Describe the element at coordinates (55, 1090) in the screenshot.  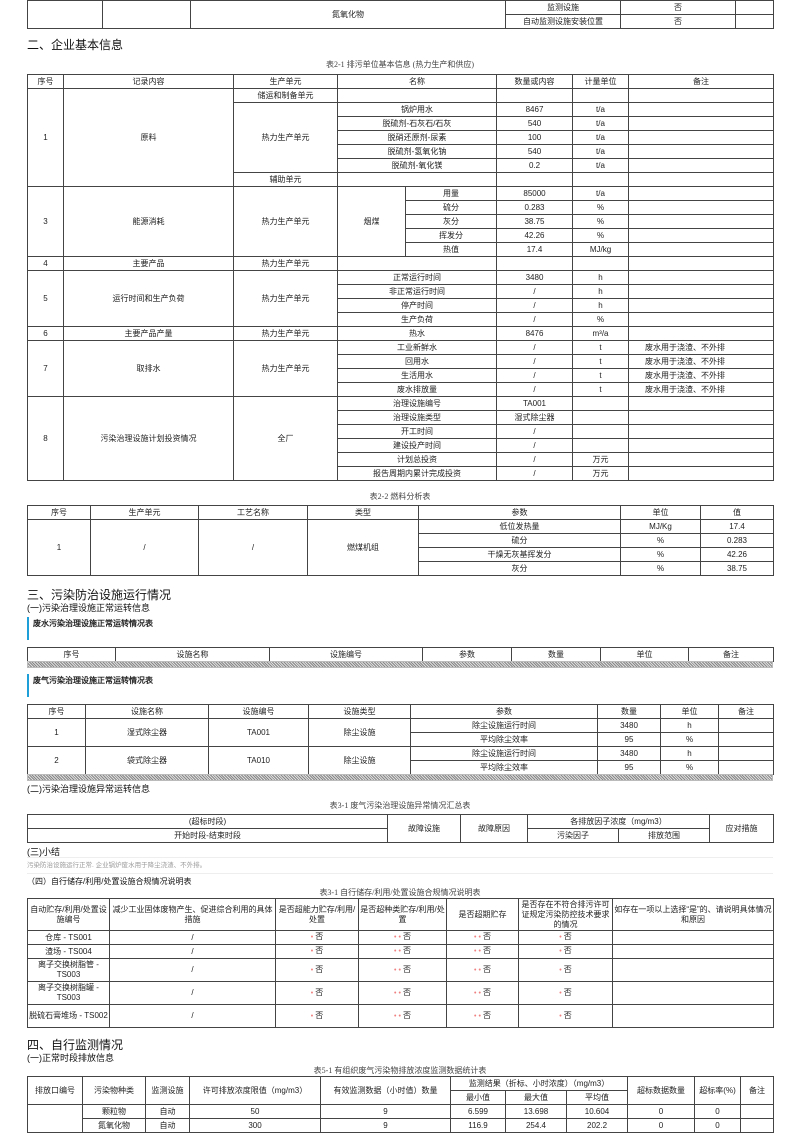
I see `column-header: 排放口编号` at that location.